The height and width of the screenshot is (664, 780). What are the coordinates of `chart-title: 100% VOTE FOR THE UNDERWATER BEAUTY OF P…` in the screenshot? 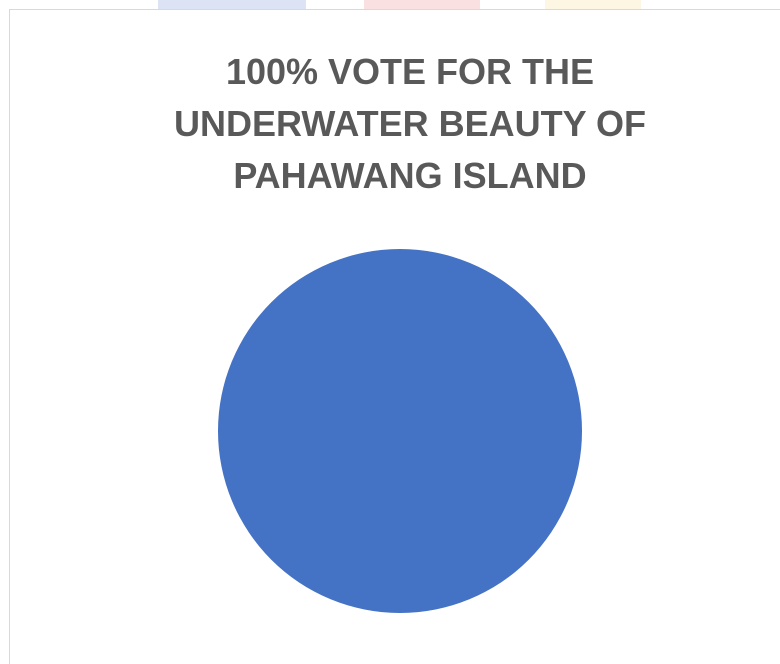 It's located at (410, 123).